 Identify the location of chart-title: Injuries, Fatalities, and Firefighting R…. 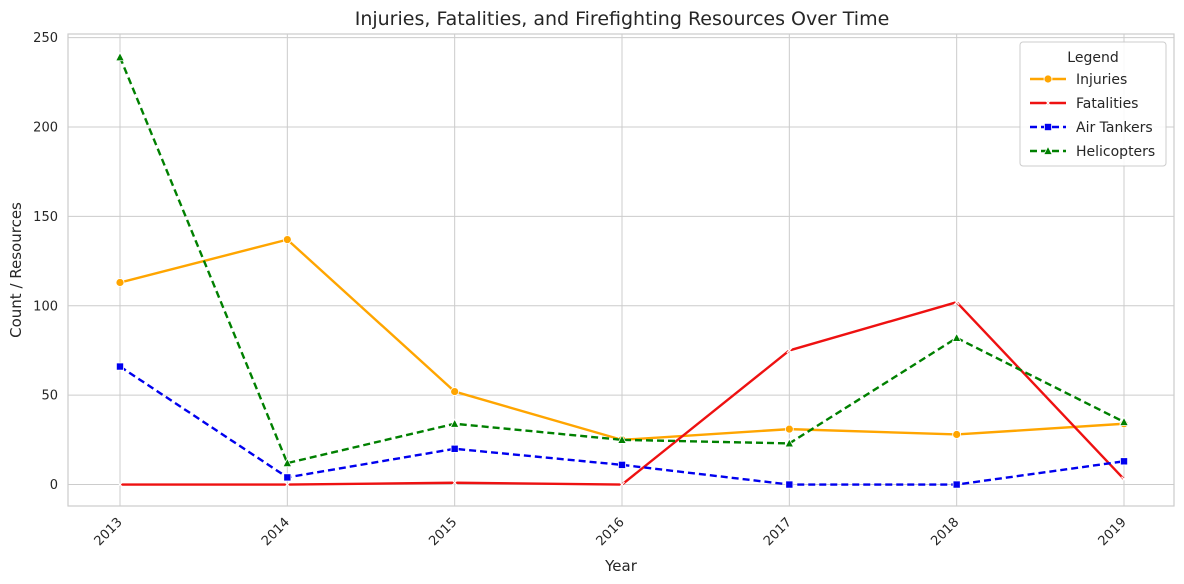
(622, 19).